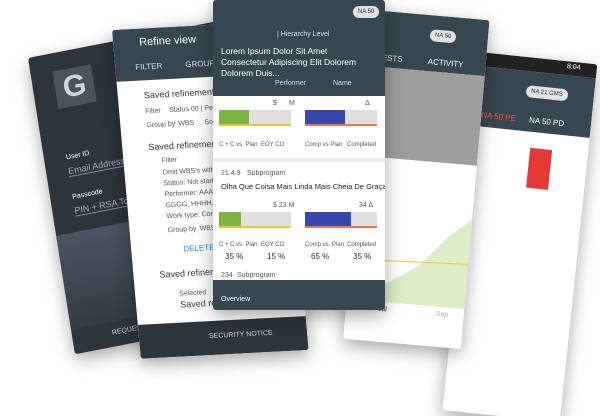 The height and width of the screenshot is (416, 600). Describe the element at coordinates (192, 293) in the screenshot. I see `label: Selected` at that location.